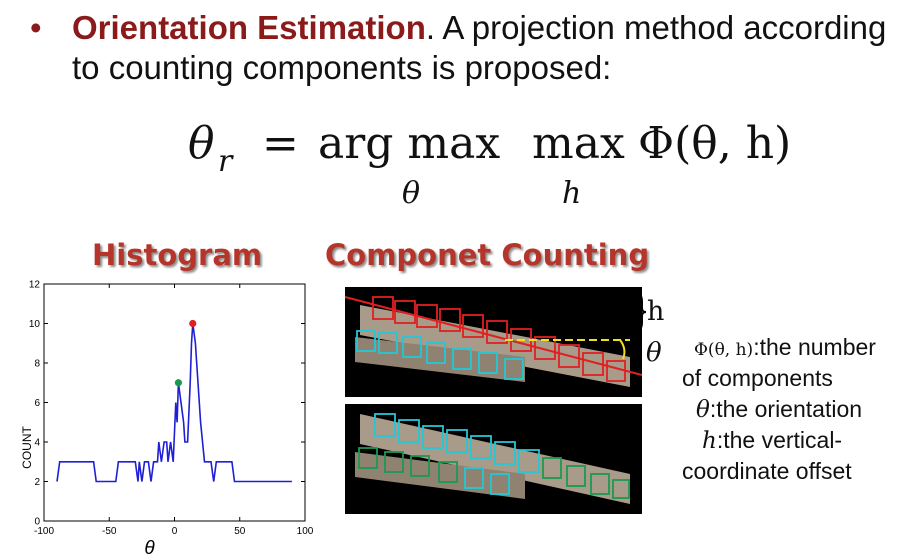 The height and width of the screenshot is (558, 913). What do you see at coordinates (411, 193) in the screenshot?
I see `formula-argmax-sub: θ` at bounding box center [411, 193].